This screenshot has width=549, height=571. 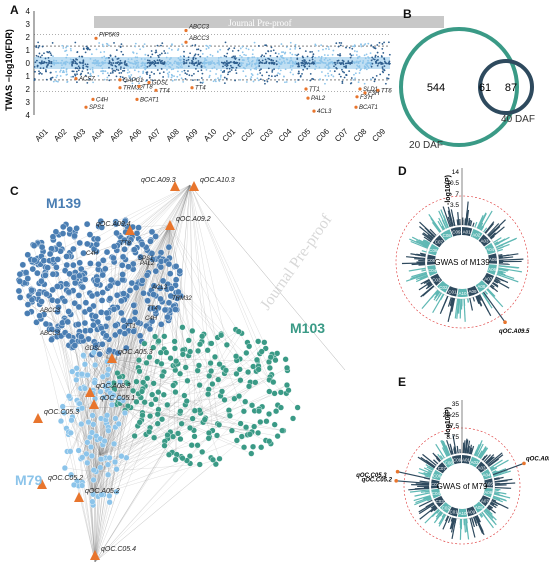 What do you see at coordinates (471, 511) in the screenshot?
I see `chromosome-label: A09` at bounding box center [471, 511].